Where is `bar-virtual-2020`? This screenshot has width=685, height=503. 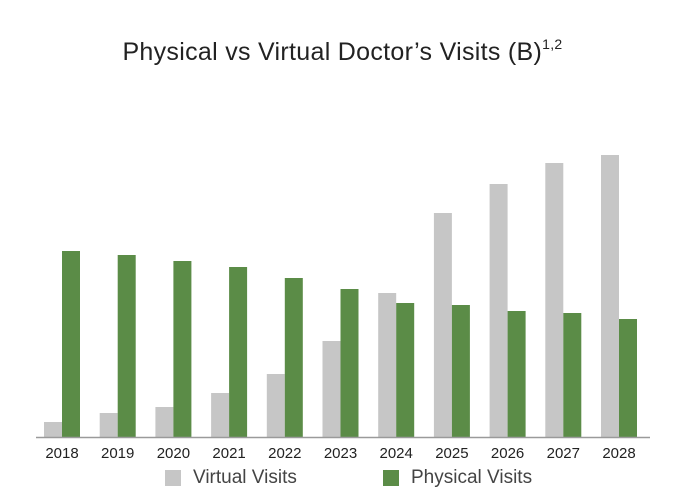
bar-virtual-2020 is located at coordinates (164, 422).